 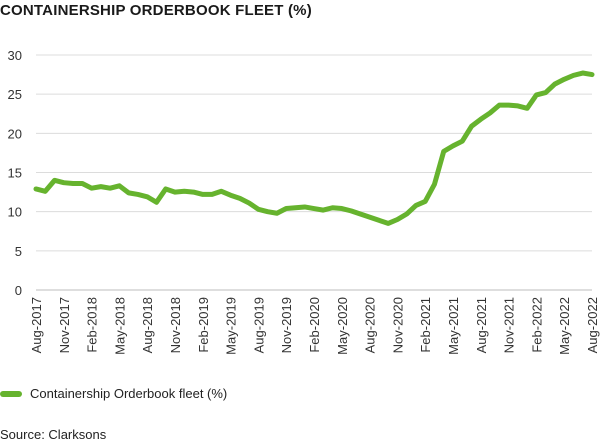 What do you see at coordinates (453, 326) in the screenshot?
I see `x-tick-label: May-2021` at bounding box center [453, 326].